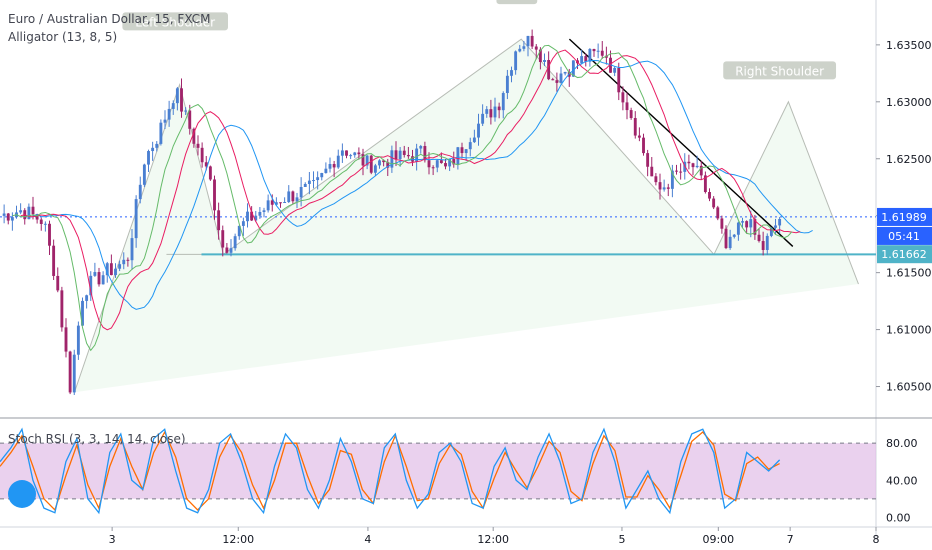 The height and width of the screenshot is (550, 932). What do you see at coordinates (779, 71) in the screenshot?
I see `pattern-label: Right Shoulder` at bounding box center [779, 71].